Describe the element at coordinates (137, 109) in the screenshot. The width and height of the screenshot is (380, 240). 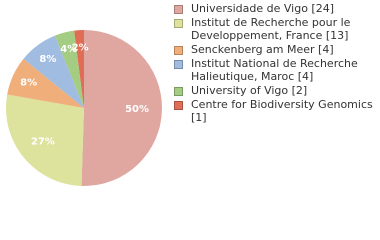
I see `value-label: 50%` at that location.